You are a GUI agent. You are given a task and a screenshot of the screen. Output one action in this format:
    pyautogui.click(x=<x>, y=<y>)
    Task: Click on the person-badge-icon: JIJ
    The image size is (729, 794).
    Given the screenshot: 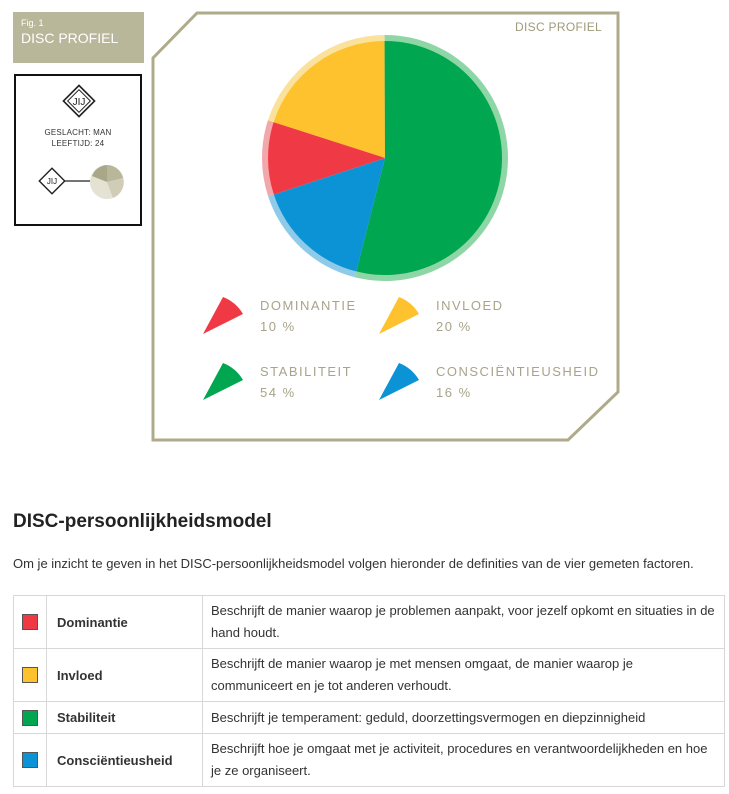 What is the action you would take?
    pyautogui.click(x=79, y=101)
    